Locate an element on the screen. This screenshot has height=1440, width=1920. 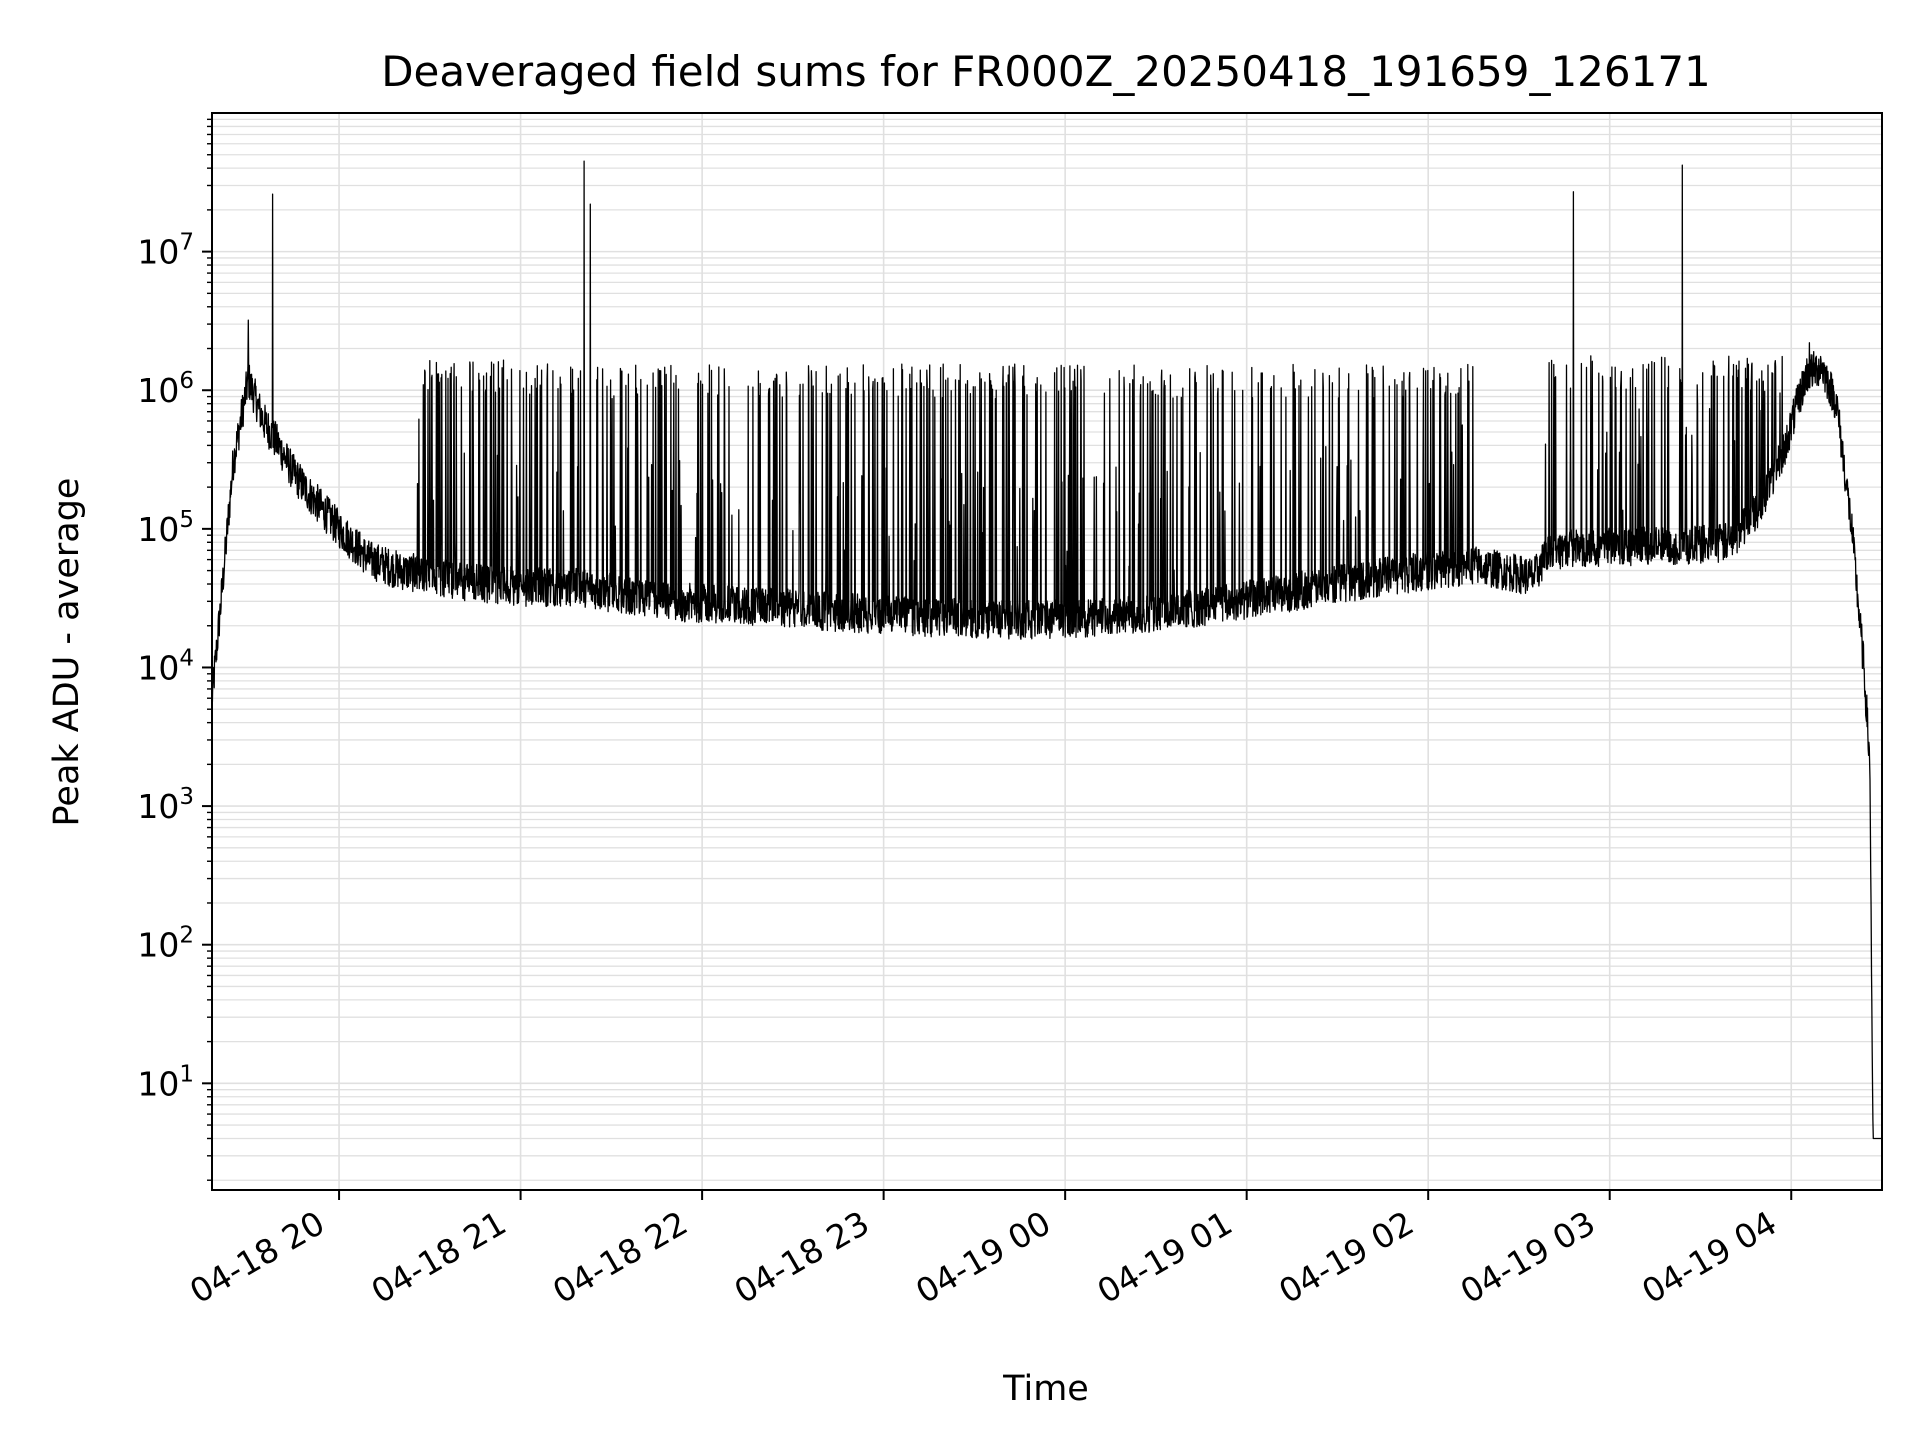
y-tick-exponent: 5 is located at coordinates (186, 520).